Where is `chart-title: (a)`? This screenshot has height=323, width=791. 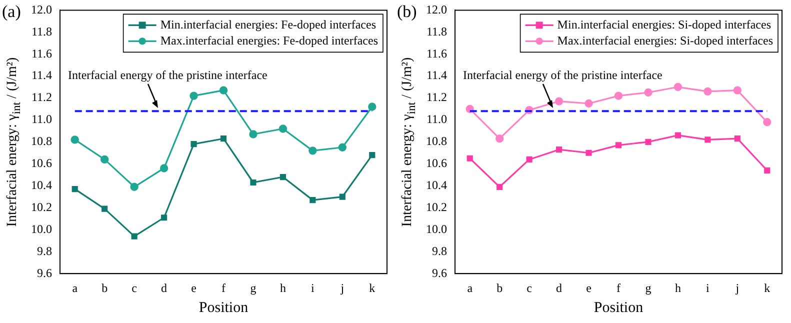
chart-title: (a) is located at coordinates (11, 12).